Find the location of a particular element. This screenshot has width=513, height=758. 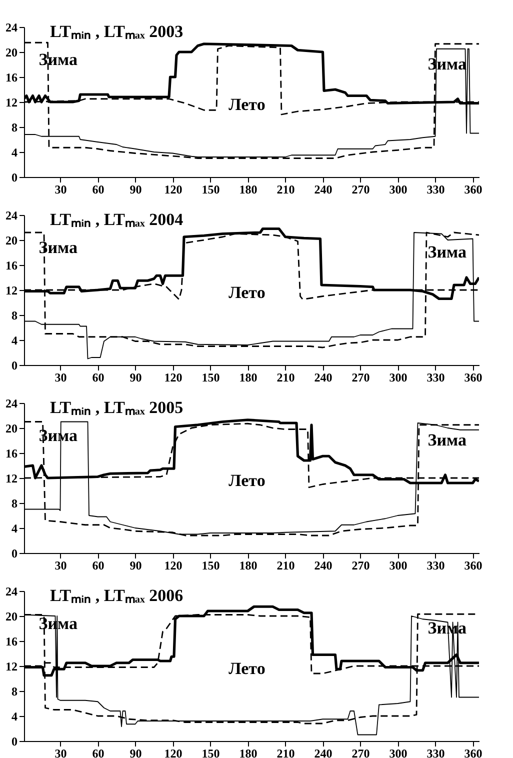

chart-title: LTₘᵢₙ , LTₘₐₓ 2006 is located at coordinates (117, 595).